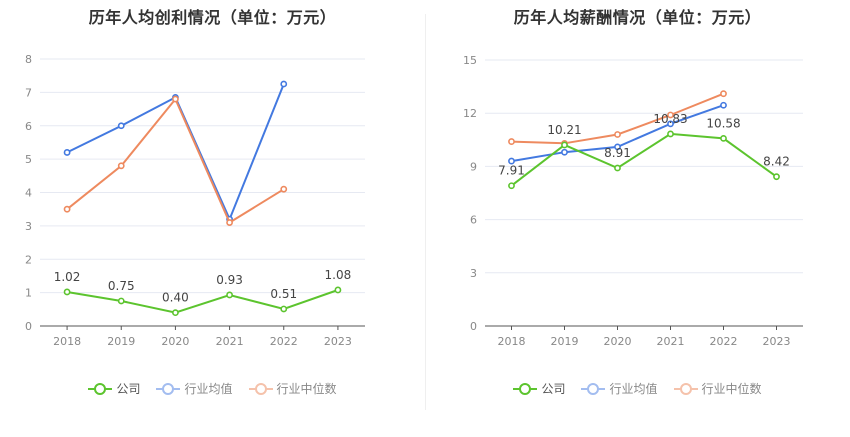  I want to click on y-tick-label: 5, so click(28, 159).